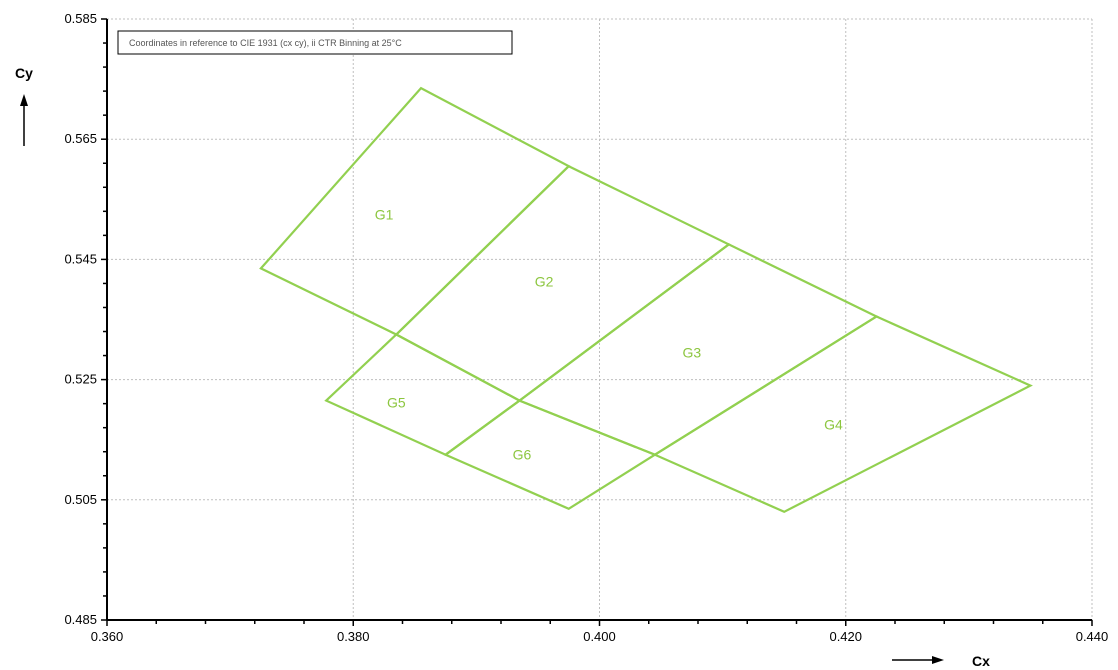 Image resolution: width=1118 pixels, height=670 pixels. Describe the element at coordinates (80, 18) in the screenshot. I see `y-tick-label: 0.585` at that location.